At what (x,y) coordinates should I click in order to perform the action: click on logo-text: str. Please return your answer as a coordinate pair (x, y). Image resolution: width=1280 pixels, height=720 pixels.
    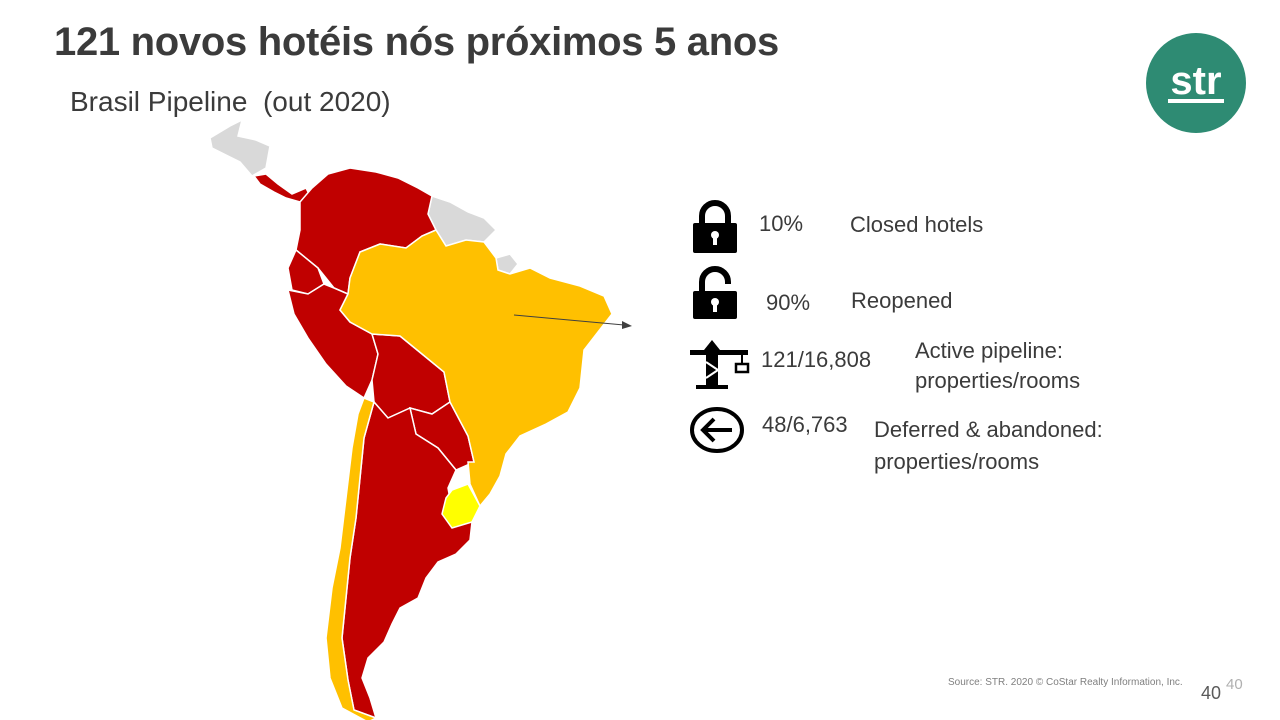
    Looking at the image, I should click on (1196, 81).